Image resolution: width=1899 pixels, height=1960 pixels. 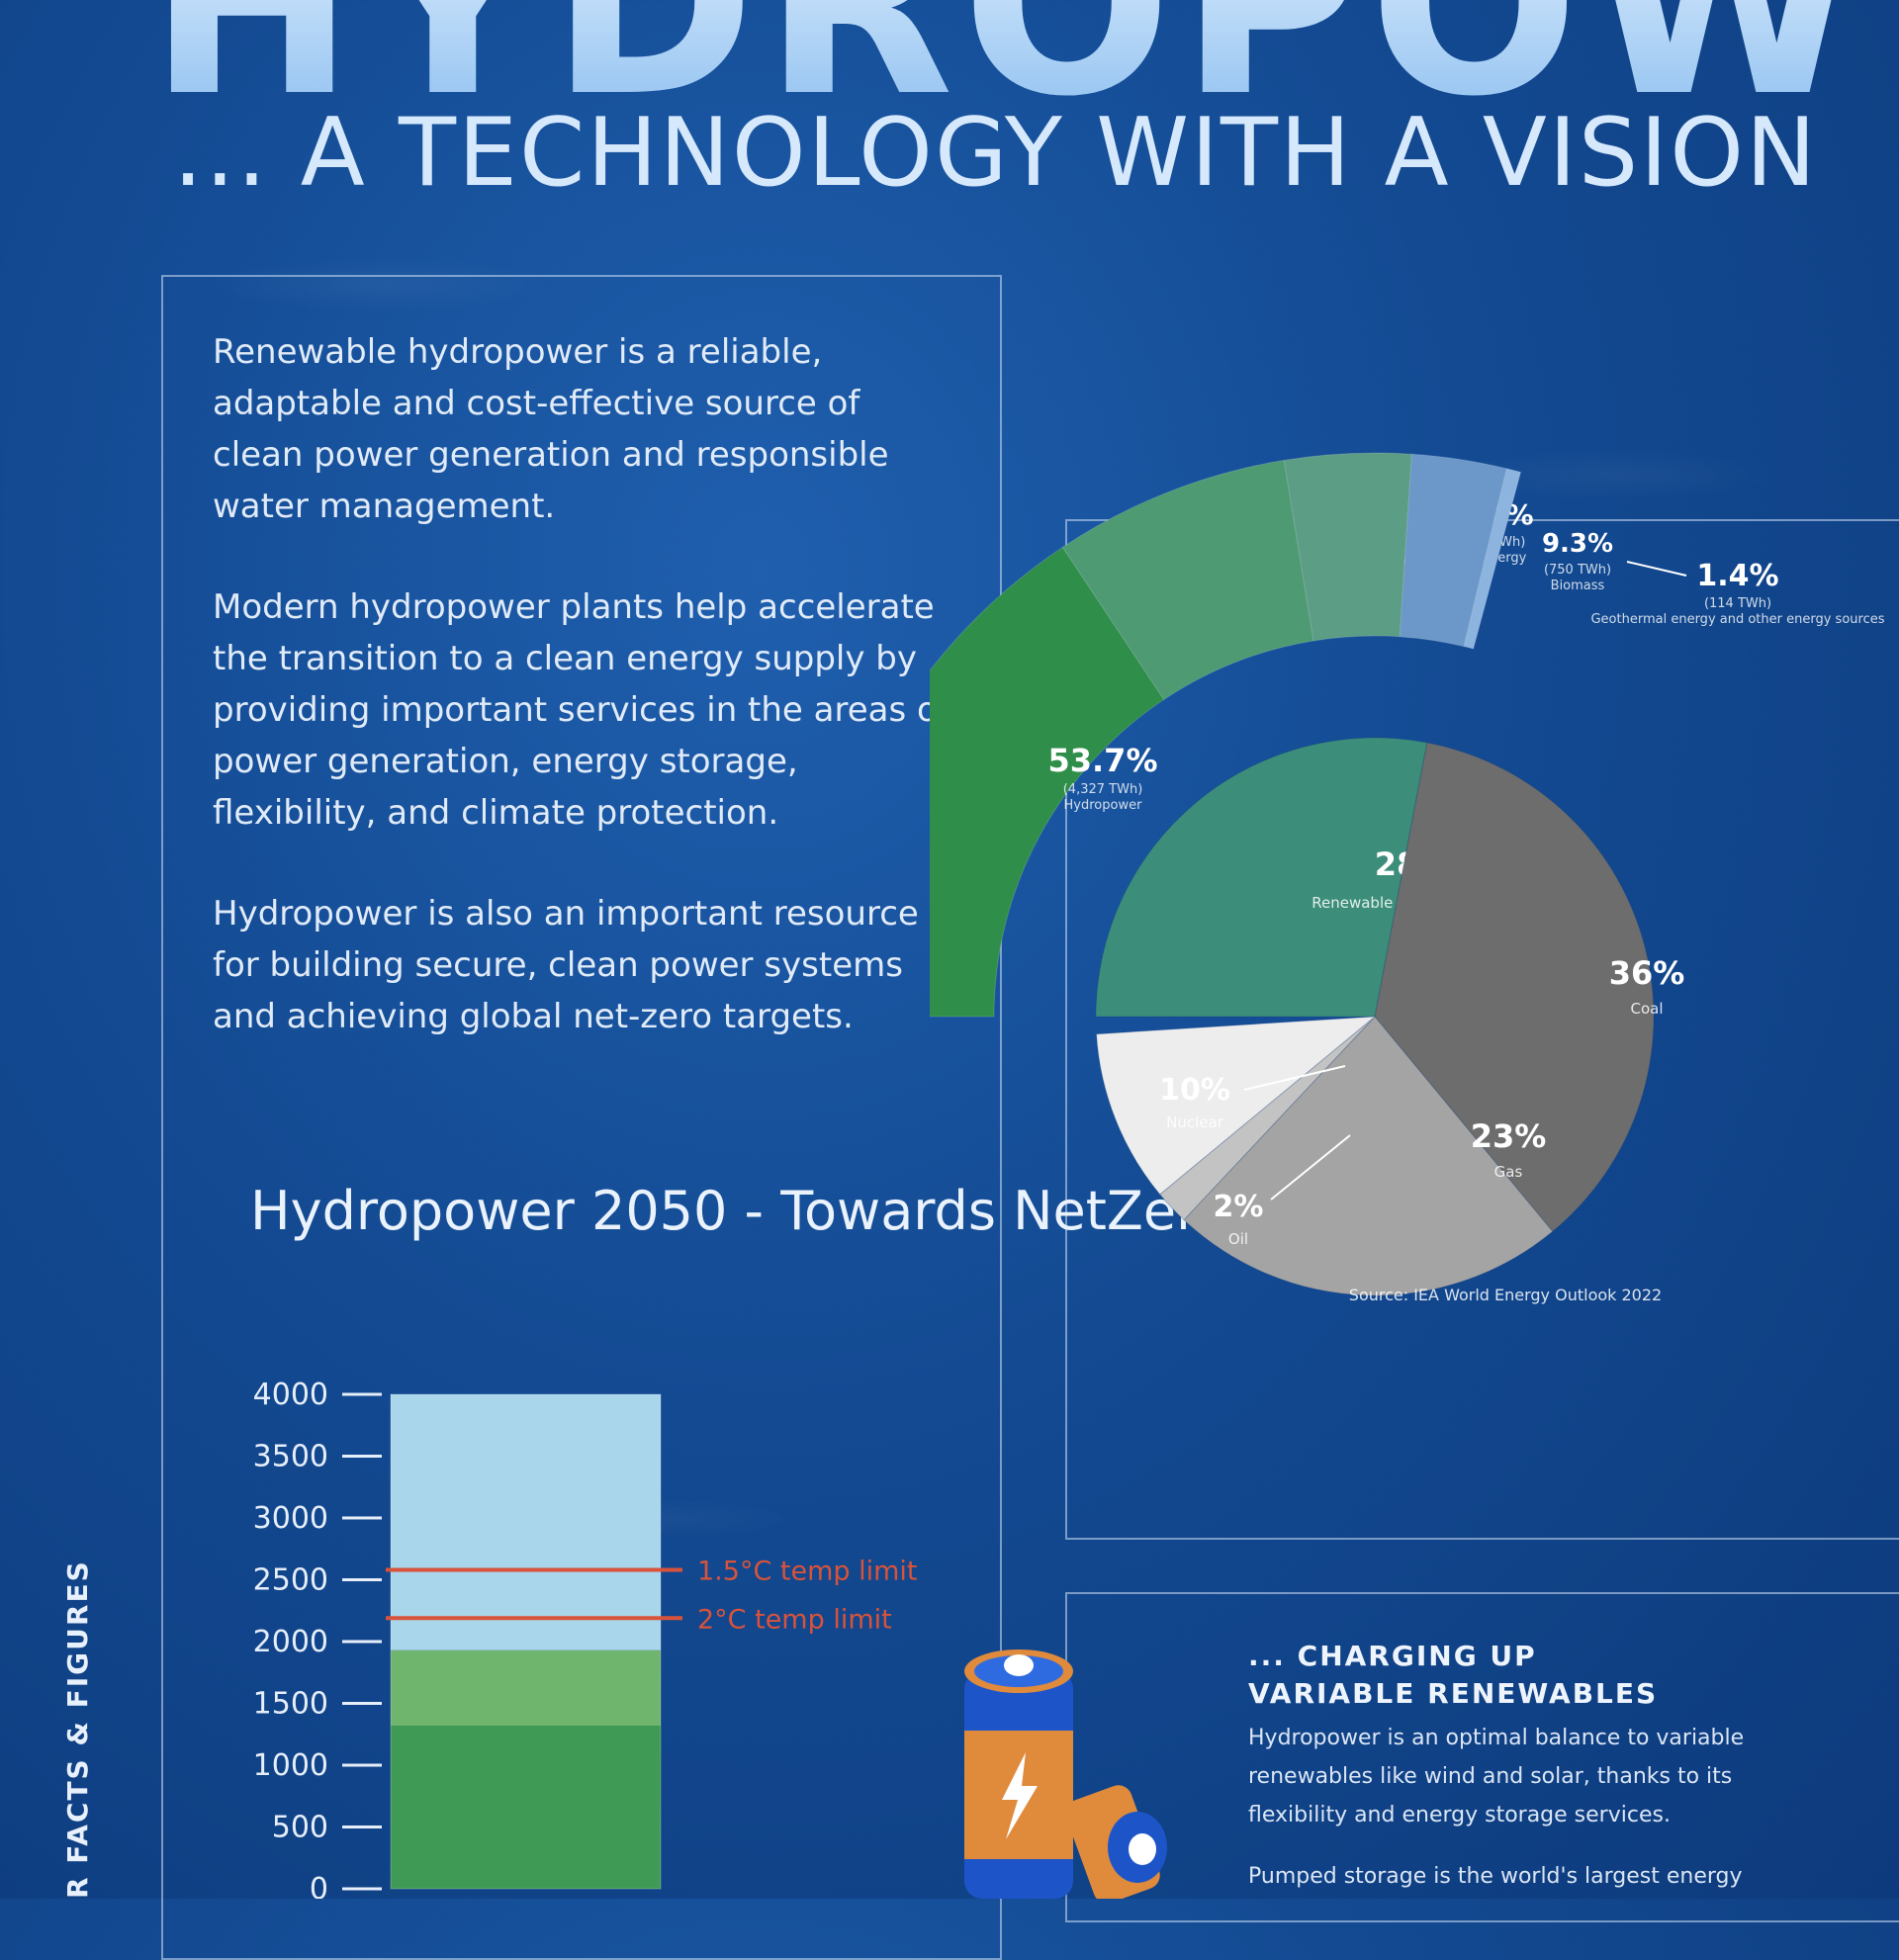 I want to click on y-tick-label: 3000, so click(x=290, y=1518).